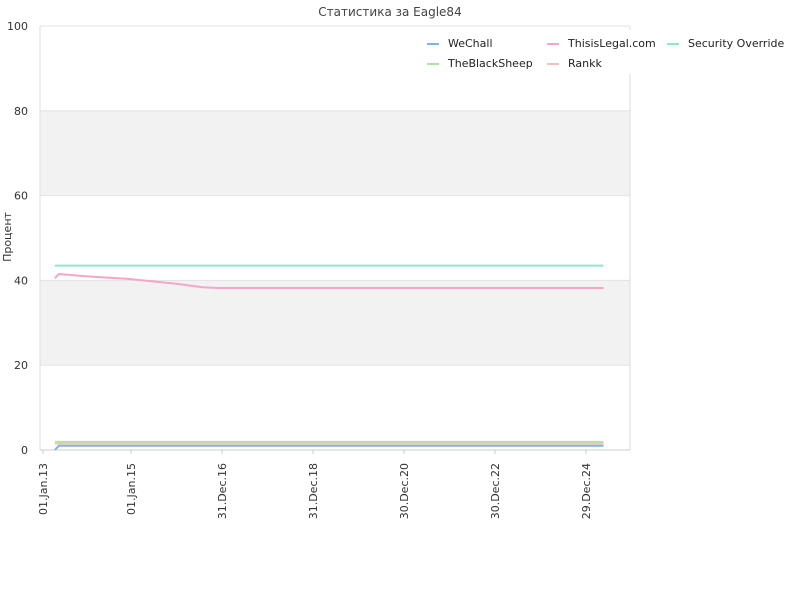 This screenshot has width=800, height=600. What do you see at coordinates (585, 63) in the screenshot?
I see `legend-label-4: Rankk` at bounding box center [585, 63].